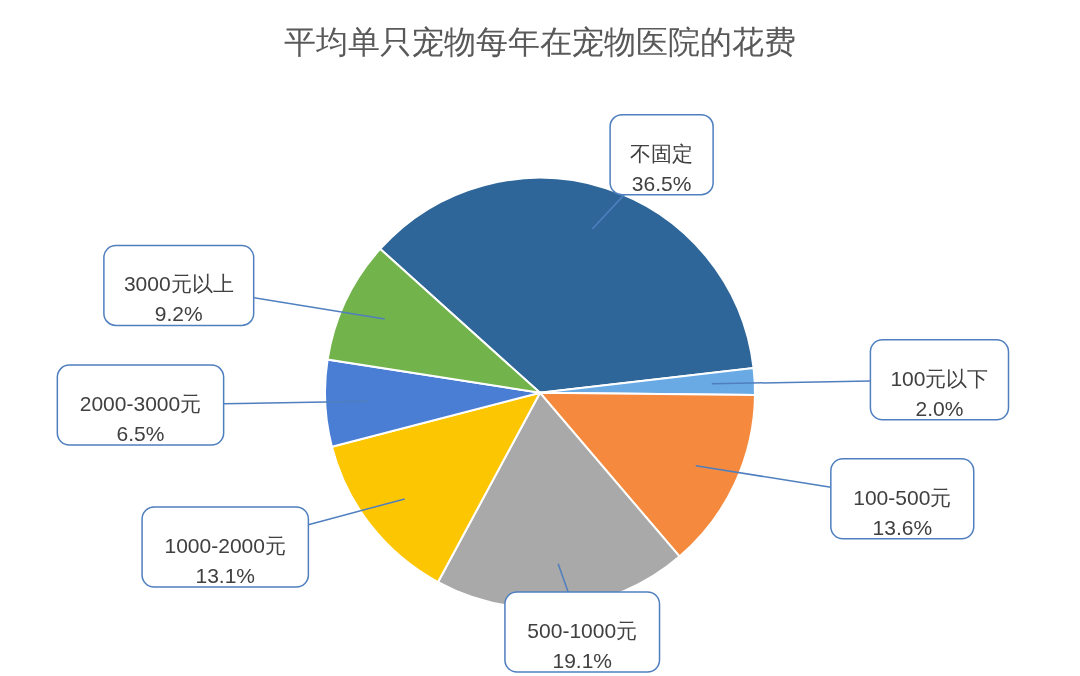 This screenshot has width=1080, height=676. Describe the element at coordinates (582, 660) in the screenshot. I see `data-label: 19.1%` at that location.